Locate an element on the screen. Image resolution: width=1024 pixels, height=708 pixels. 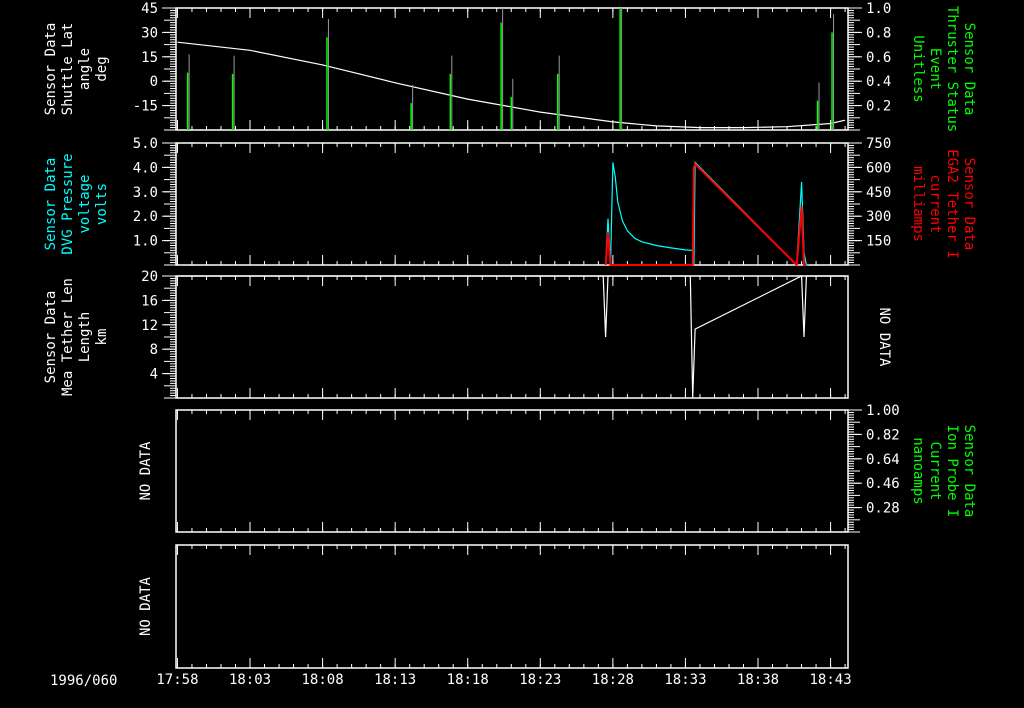
y-tick-label: 20 is located at coordinates (149, 277).